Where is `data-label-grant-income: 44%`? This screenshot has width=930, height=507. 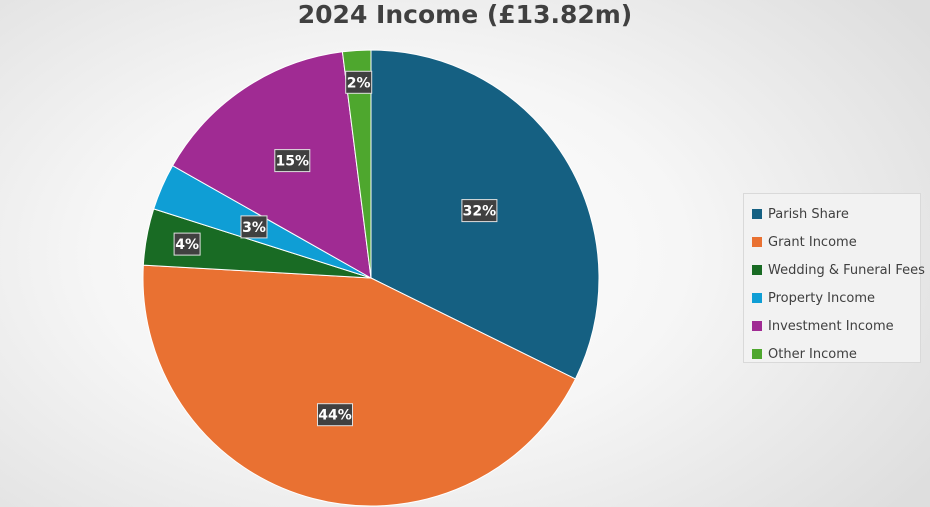 data-label-grant-income: 44% is located at coordinates (335, 415).